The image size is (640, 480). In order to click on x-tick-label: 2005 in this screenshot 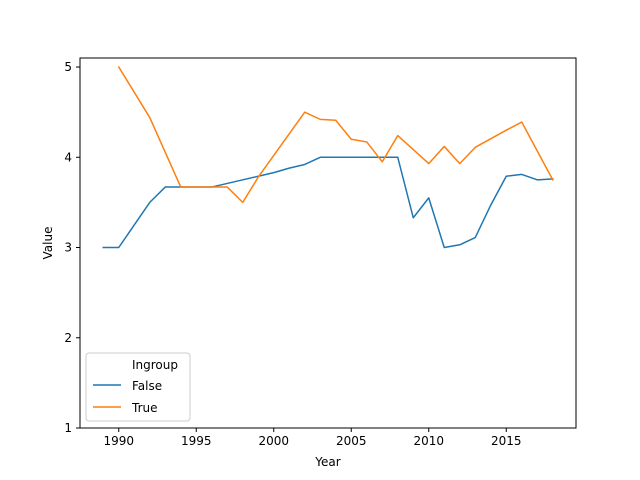, I will do `click(351, 441)`.